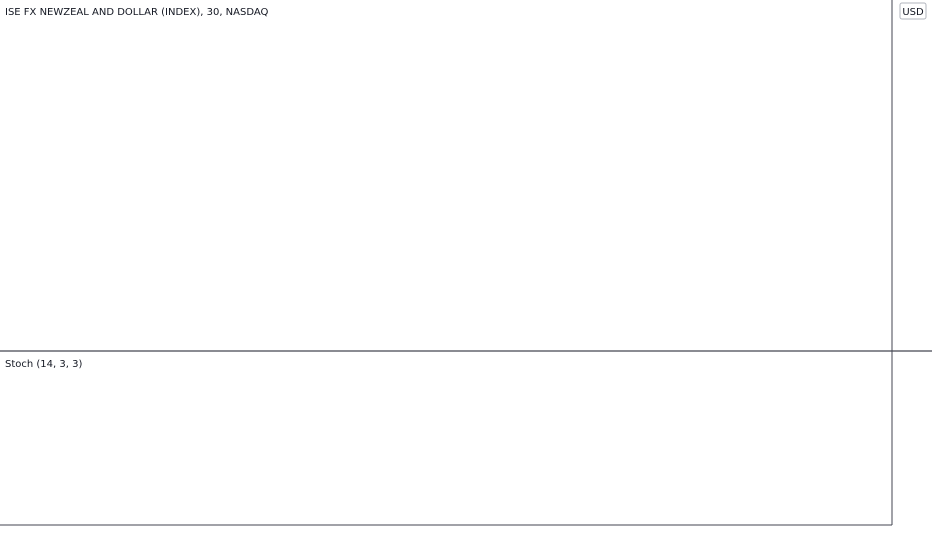 This screenshot has width=932, height=554. I want to click on currency: USD, so click(913, 12).